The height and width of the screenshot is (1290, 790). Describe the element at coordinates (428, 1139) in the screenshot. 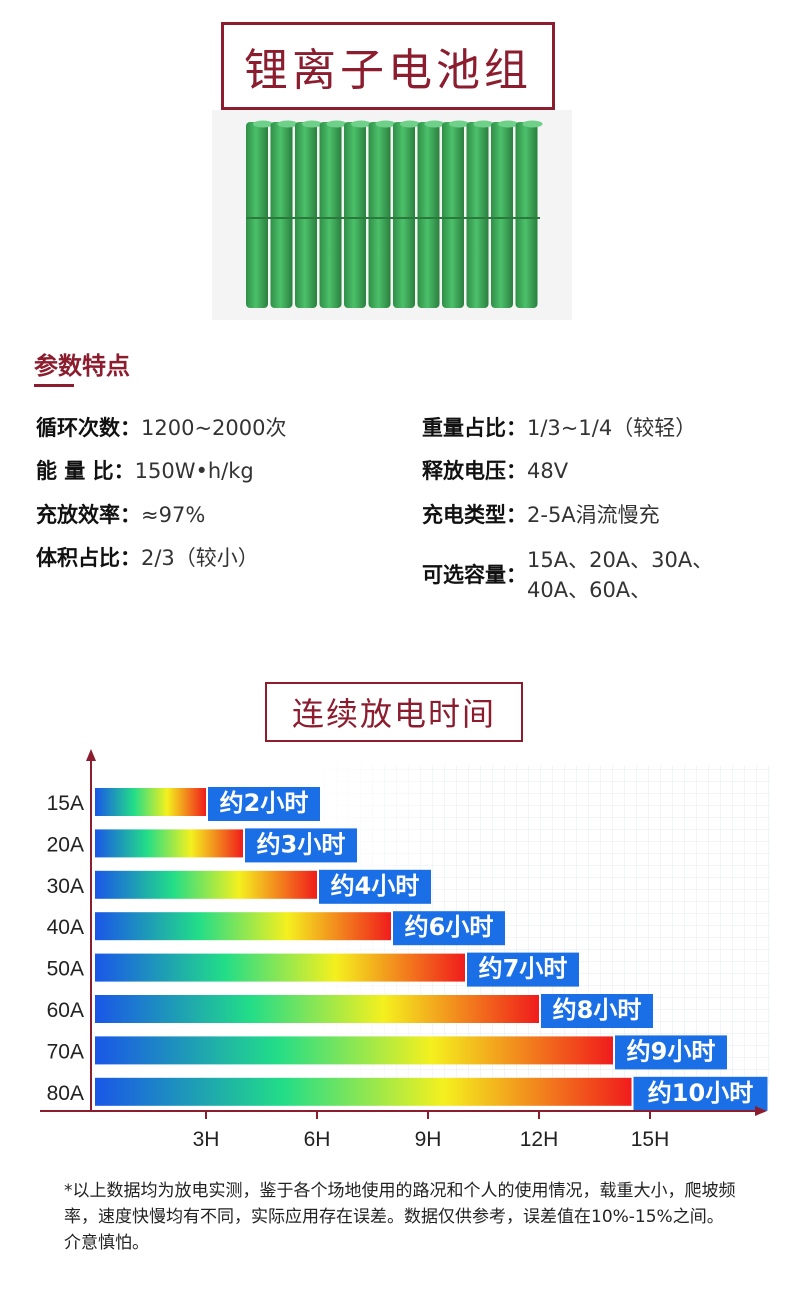

I see `x-tick-label: 9H` at that location.